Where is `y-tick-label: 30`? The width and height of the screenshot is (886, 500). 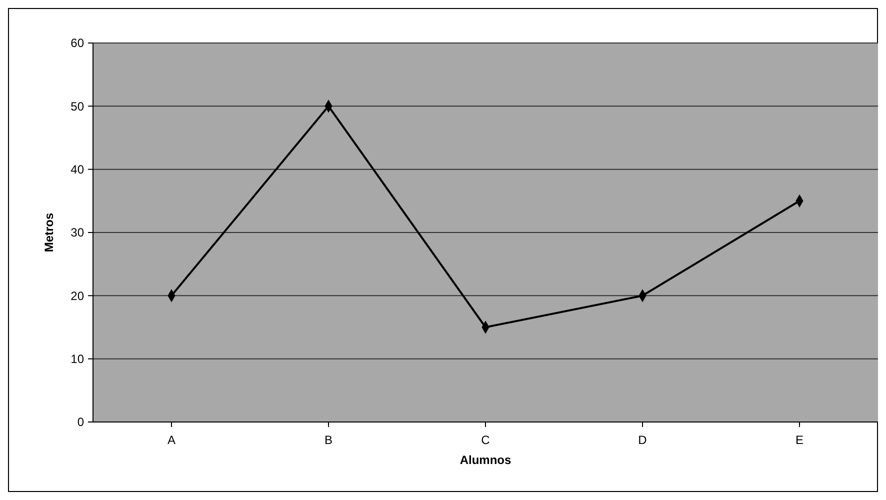
y-tick-label: 30 is located at coordinates (77, 233).